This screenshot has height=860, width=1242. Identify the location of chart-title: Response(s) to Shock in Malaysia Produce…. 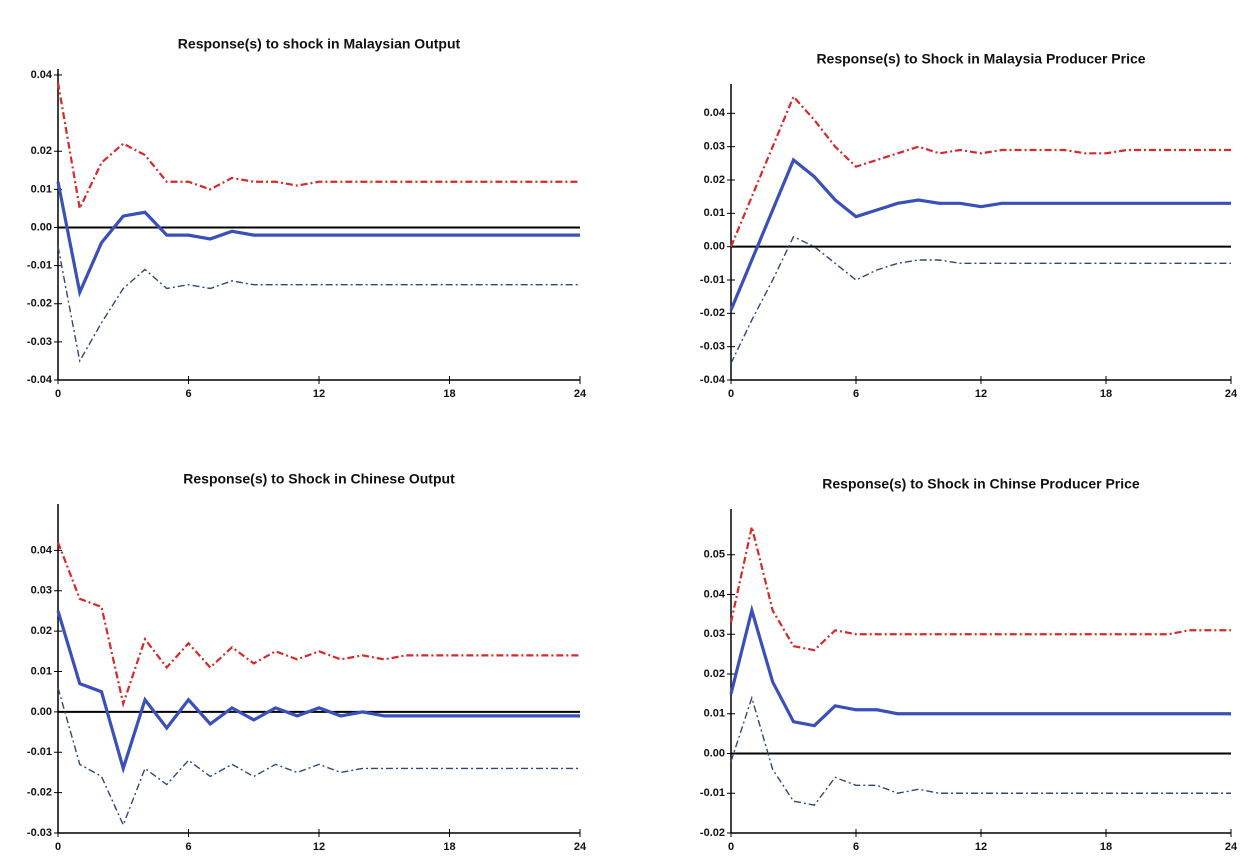
(980, 59).